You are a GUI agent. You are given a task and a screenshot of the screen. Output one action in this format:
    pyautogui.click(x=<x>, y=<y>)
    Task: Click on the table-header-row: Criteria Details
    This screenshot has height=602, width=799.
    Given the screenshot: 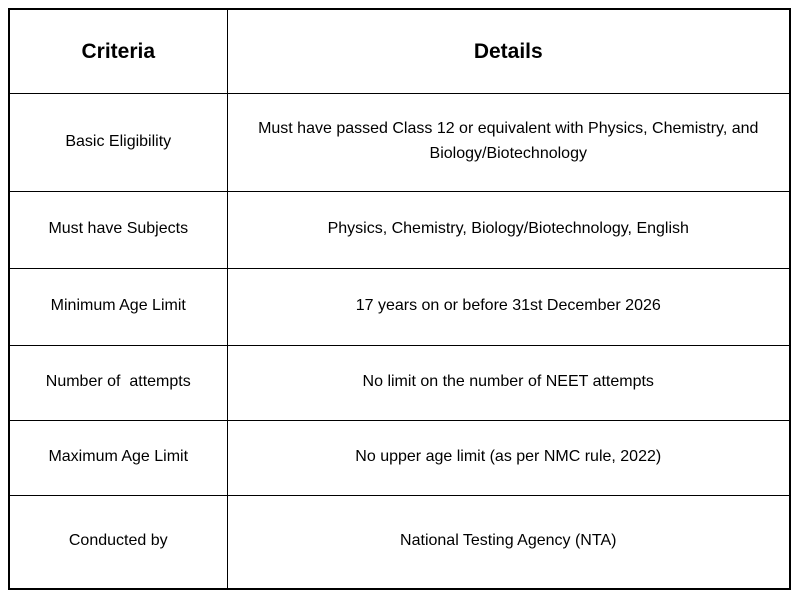 What is the action you would take?
    pyautogui.click(x=399, y=51)
    